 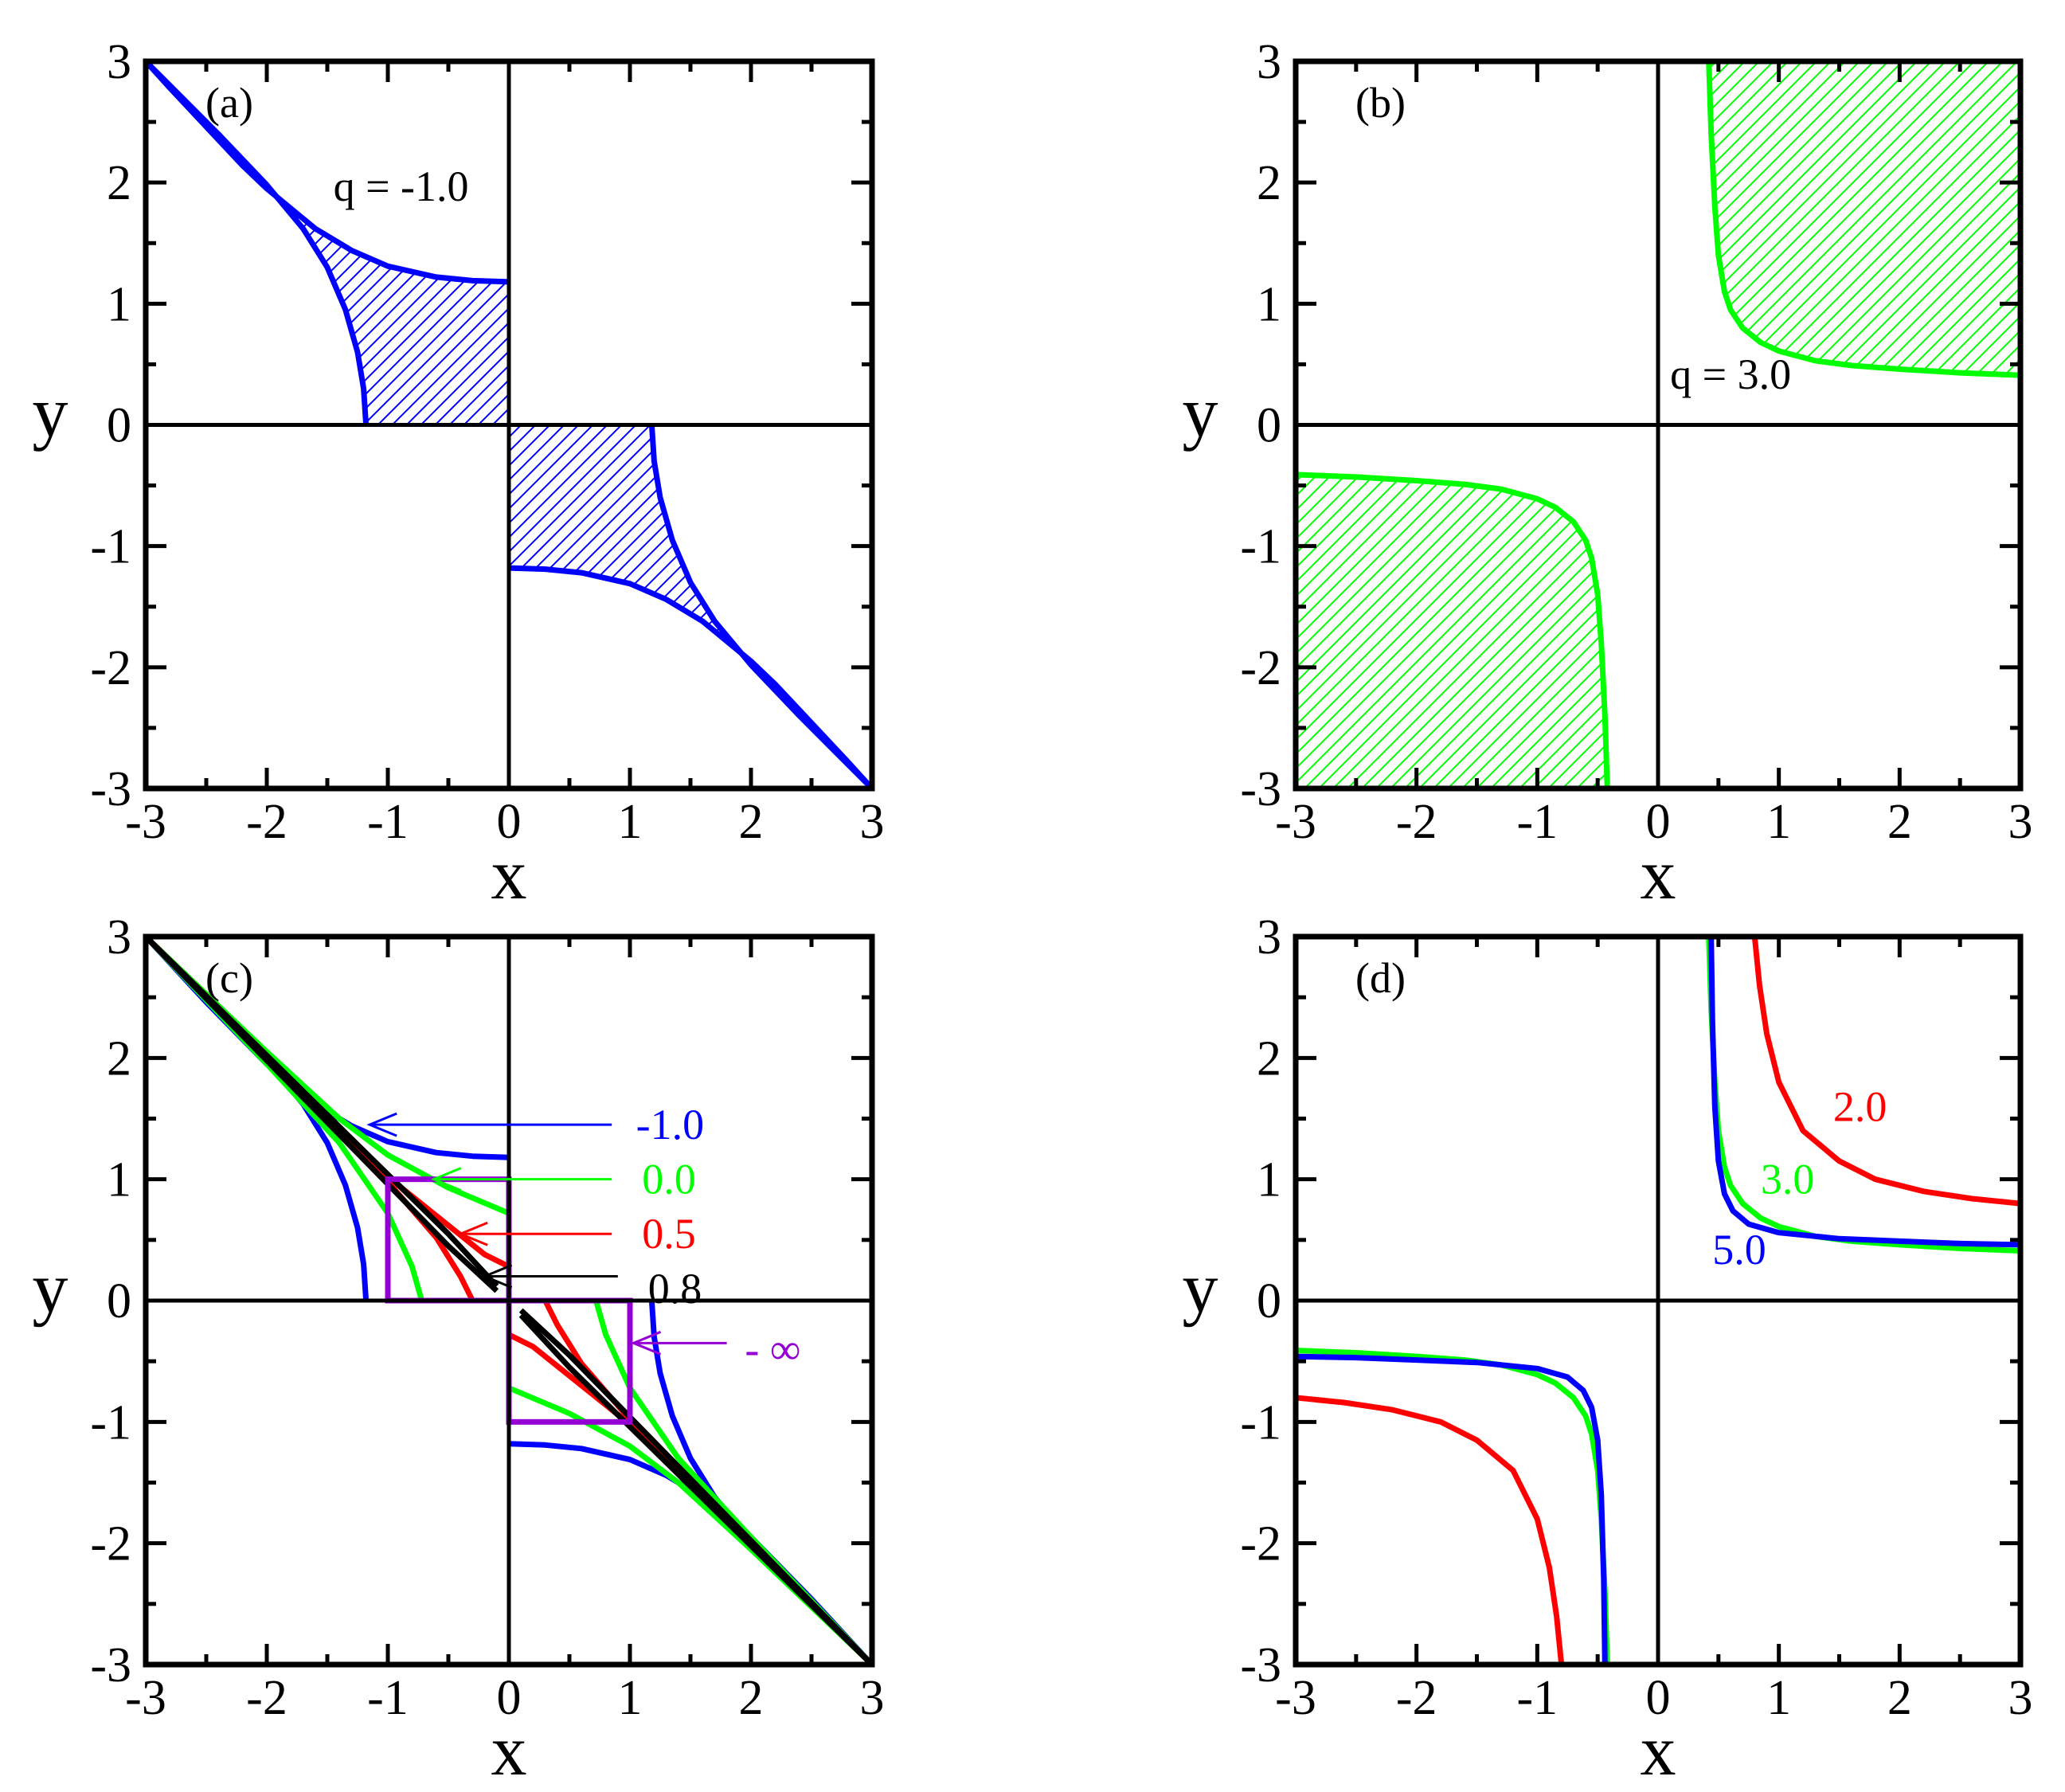 What do you see at coordinates (1380, 103) in the screenshot?
I see `panel-tag: (b)` at bounding box center [1380, 103].